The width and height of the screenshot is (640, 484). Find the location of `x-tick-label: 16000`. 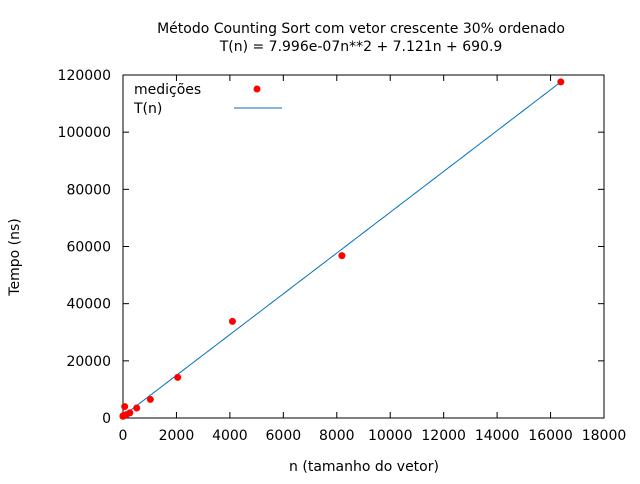

x-tick-label: 16000 is located at coordinates (550, 436).